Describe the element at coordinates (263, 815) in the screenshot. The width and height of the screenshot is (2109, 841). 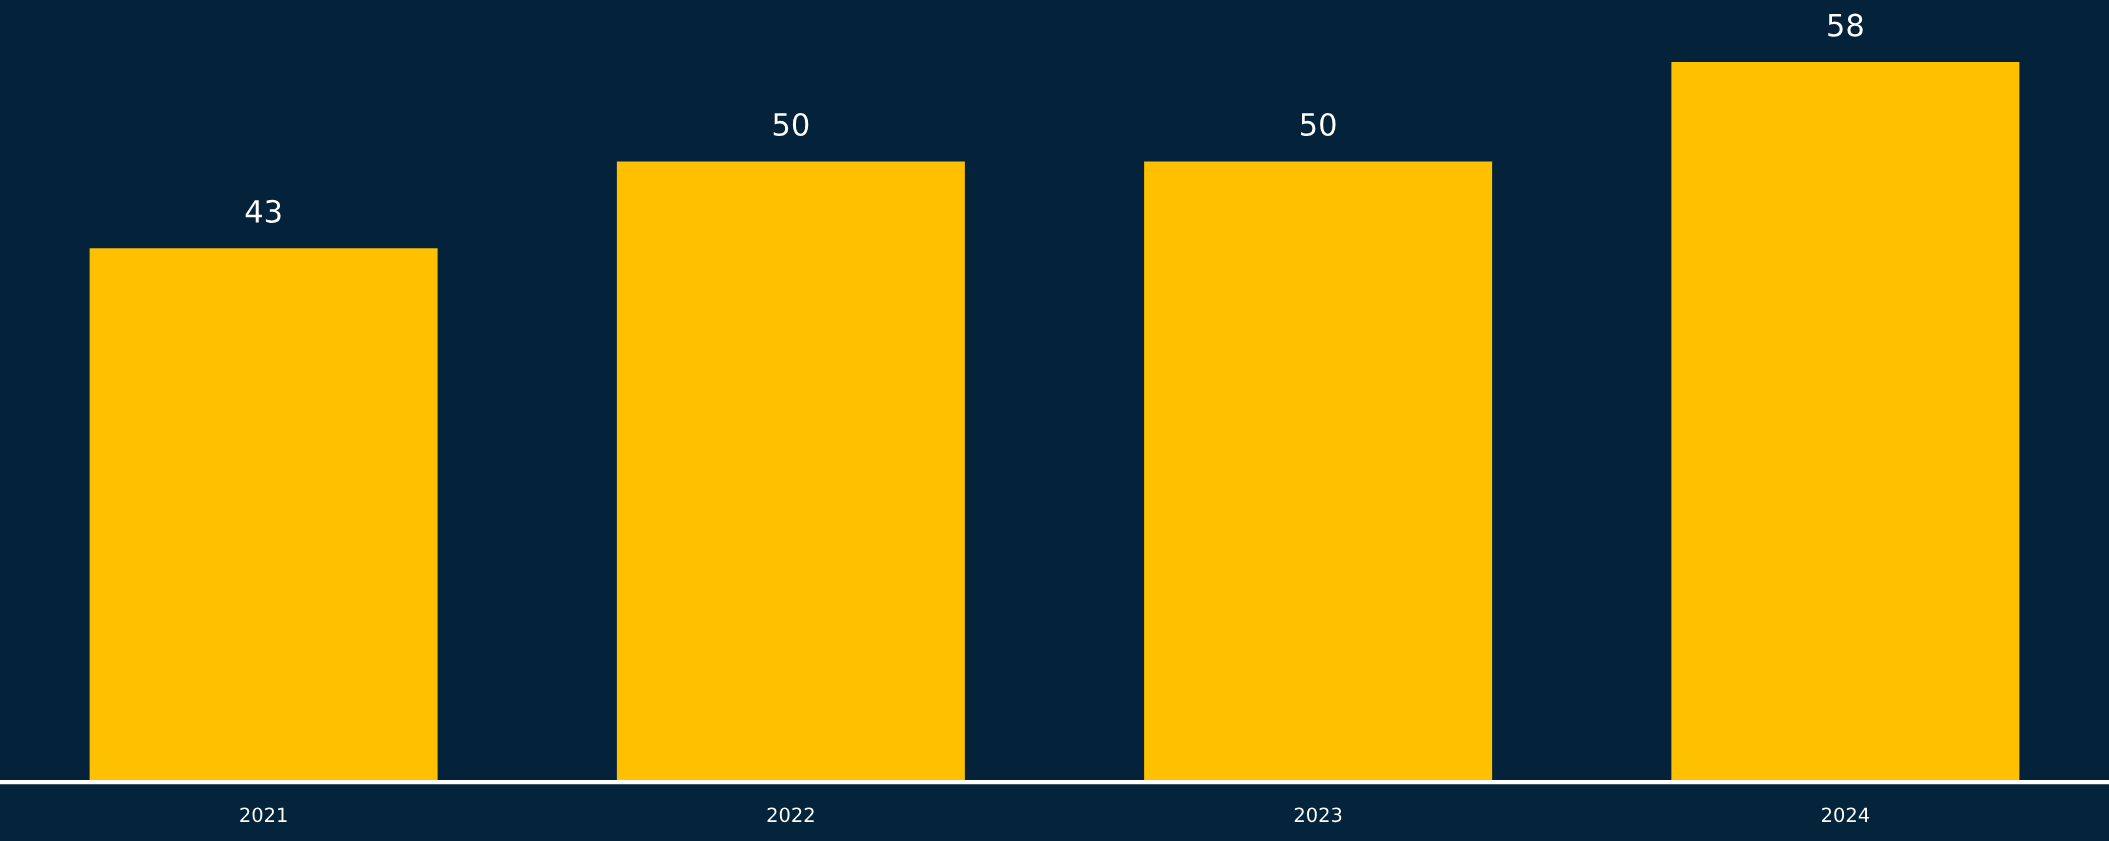
I see `x-tick-label: 2021` at that location.